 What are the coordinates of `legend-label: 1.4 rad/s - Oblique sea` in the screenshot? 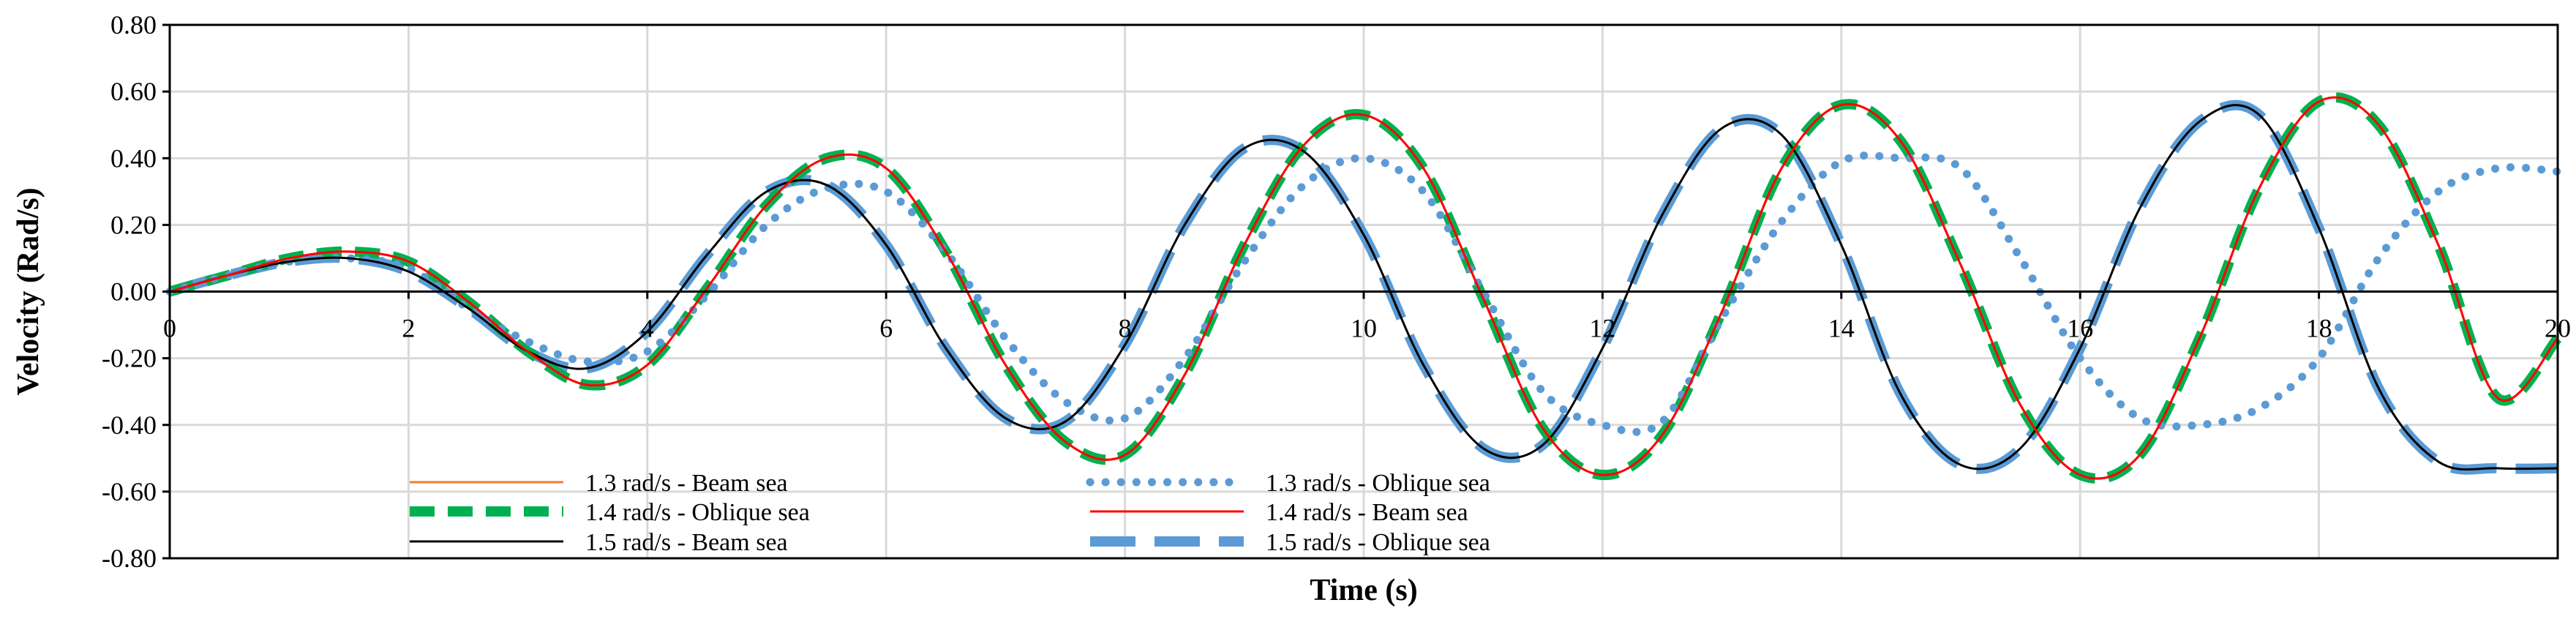 It's located at (698, 512).